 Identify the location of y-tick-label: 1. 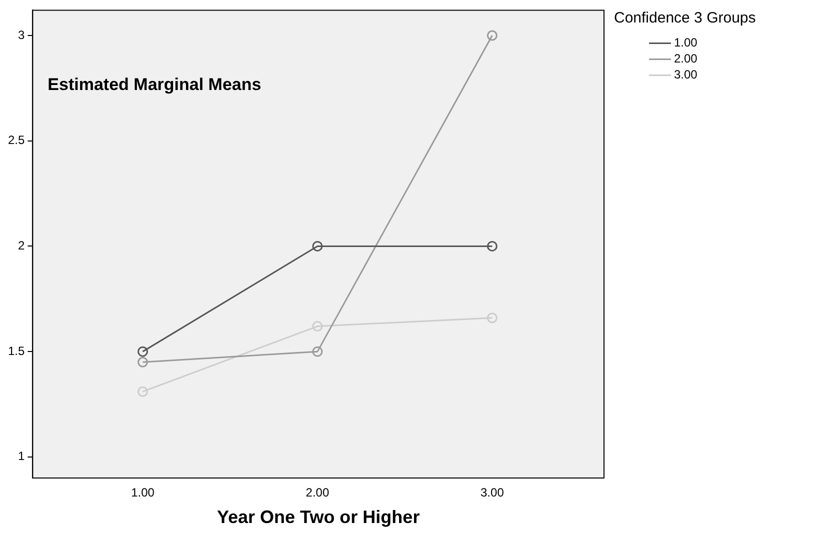
(21, 456).